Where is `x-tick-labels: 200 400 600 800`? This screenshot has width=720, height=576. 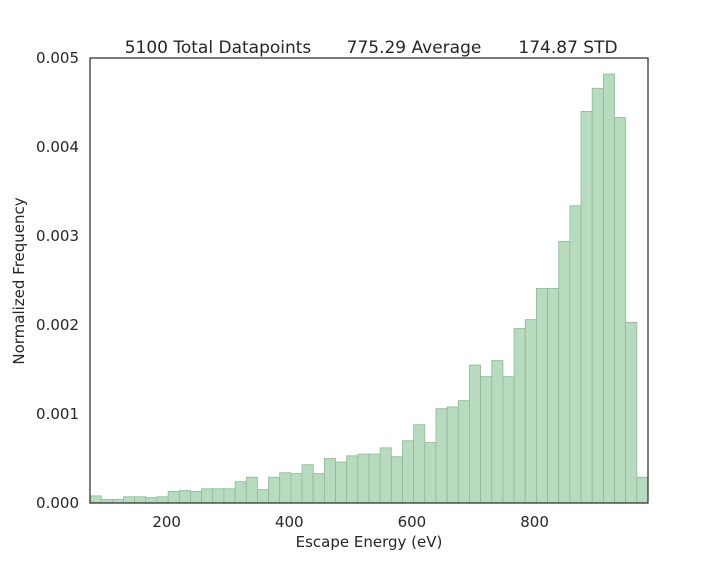 x-tick-labels: 200 400 600 800 is located at coordinates (350, 522).